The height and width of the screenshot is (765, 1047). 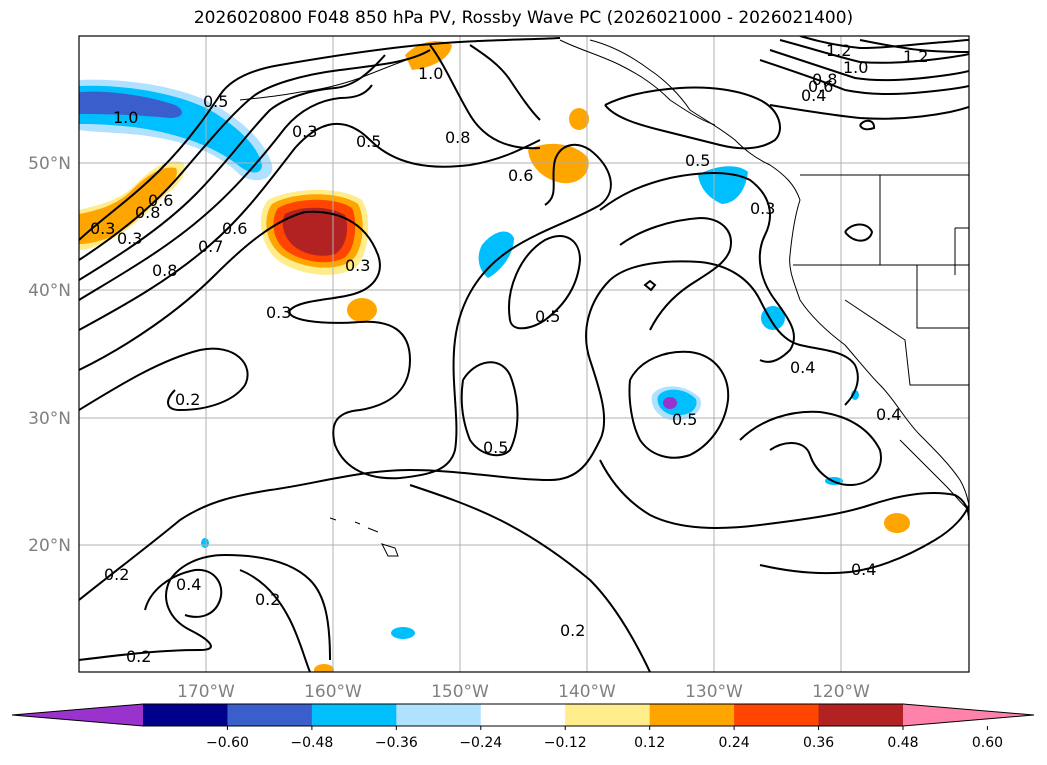 I want to click on colorbar-tick-label: 0.36, so click(x=818, y=743).